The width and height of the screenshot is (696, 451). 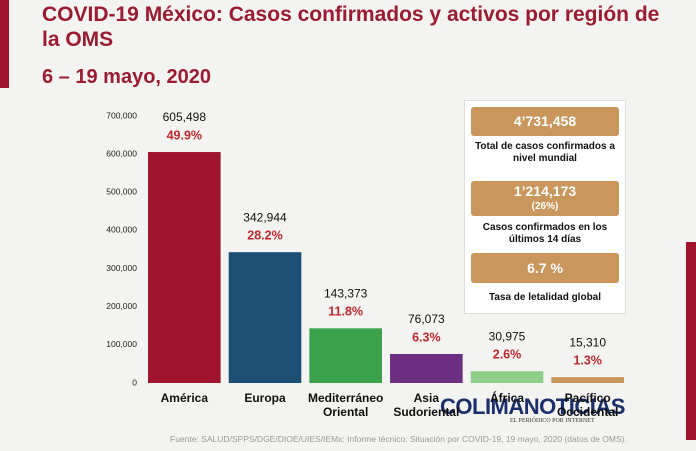 I want to click on y-tick-label: 500,000, so click(x=121, y=192).